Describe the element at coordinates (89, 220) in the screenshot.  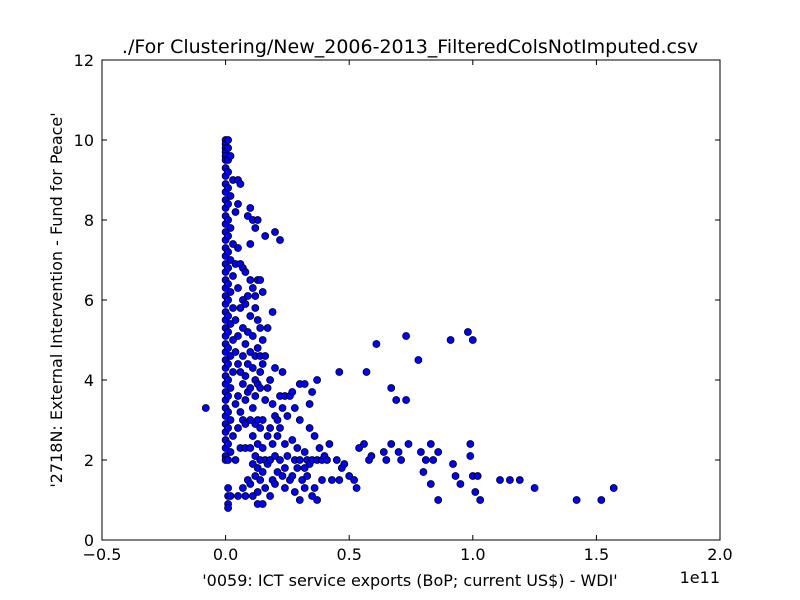
I see `y-tick-label: 8` at that location.